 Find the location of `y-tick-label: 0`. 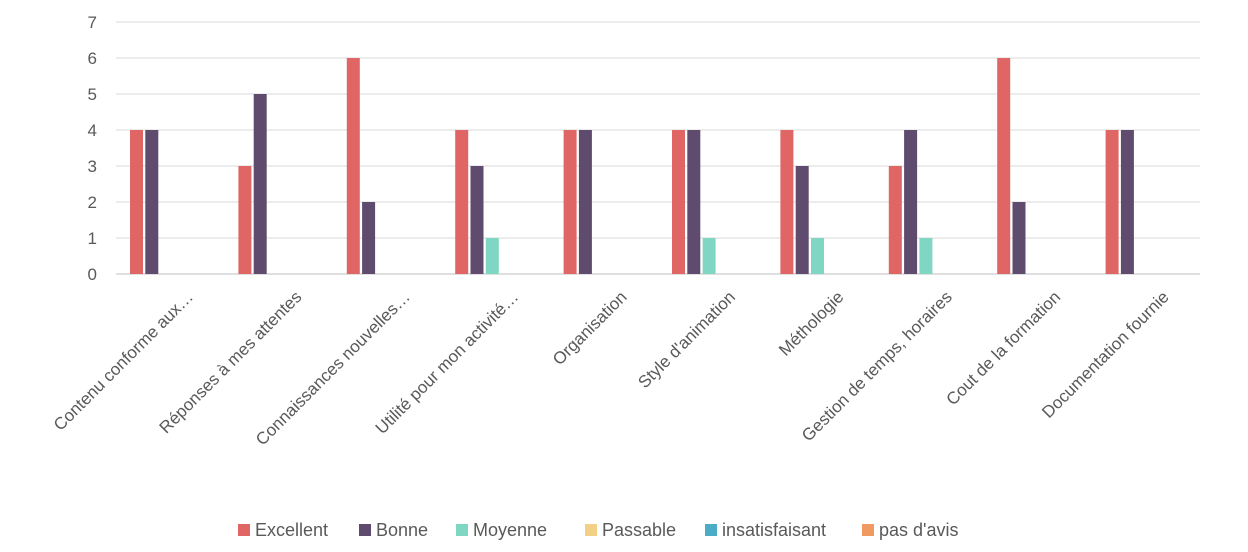

y-tick-label: 0 is located at coordinates (92, 274).